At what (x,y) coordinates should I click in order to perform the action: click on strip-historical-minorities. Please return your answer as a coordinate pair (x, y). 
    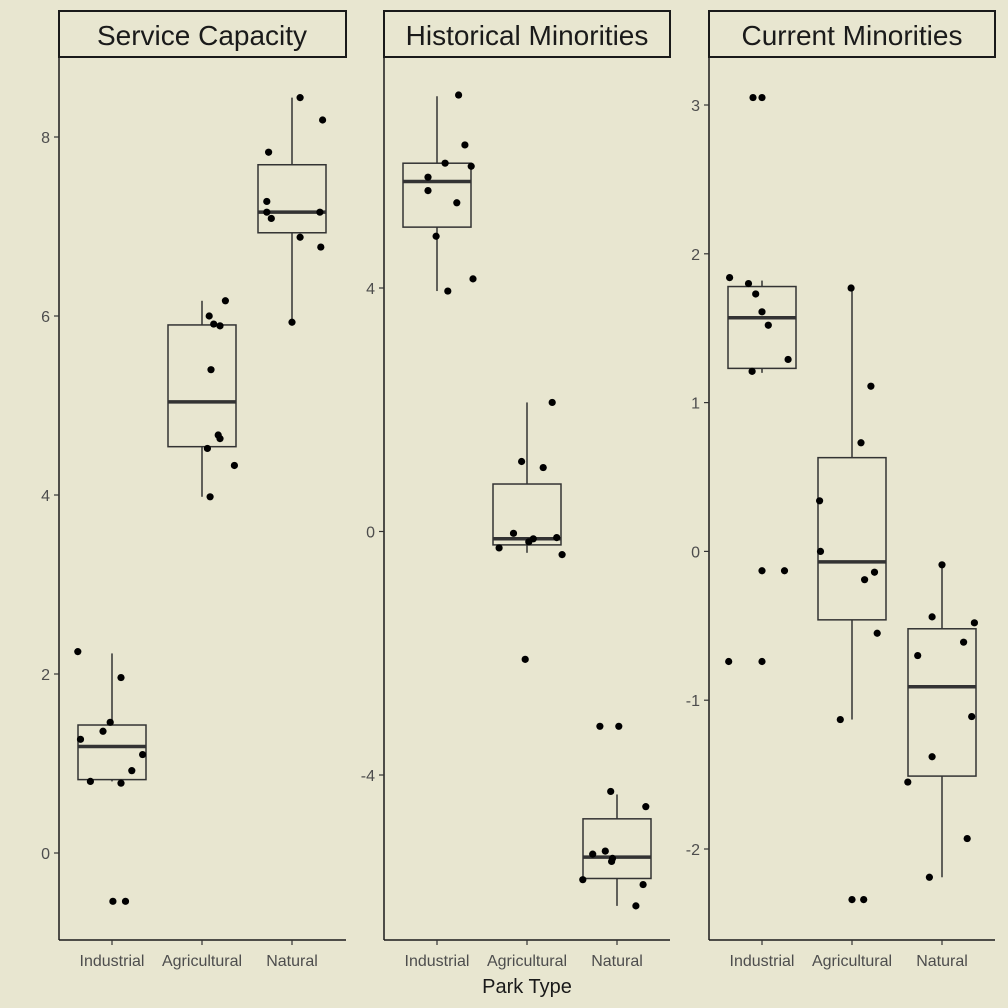
    Looking at the image, I should click on (527, 34).